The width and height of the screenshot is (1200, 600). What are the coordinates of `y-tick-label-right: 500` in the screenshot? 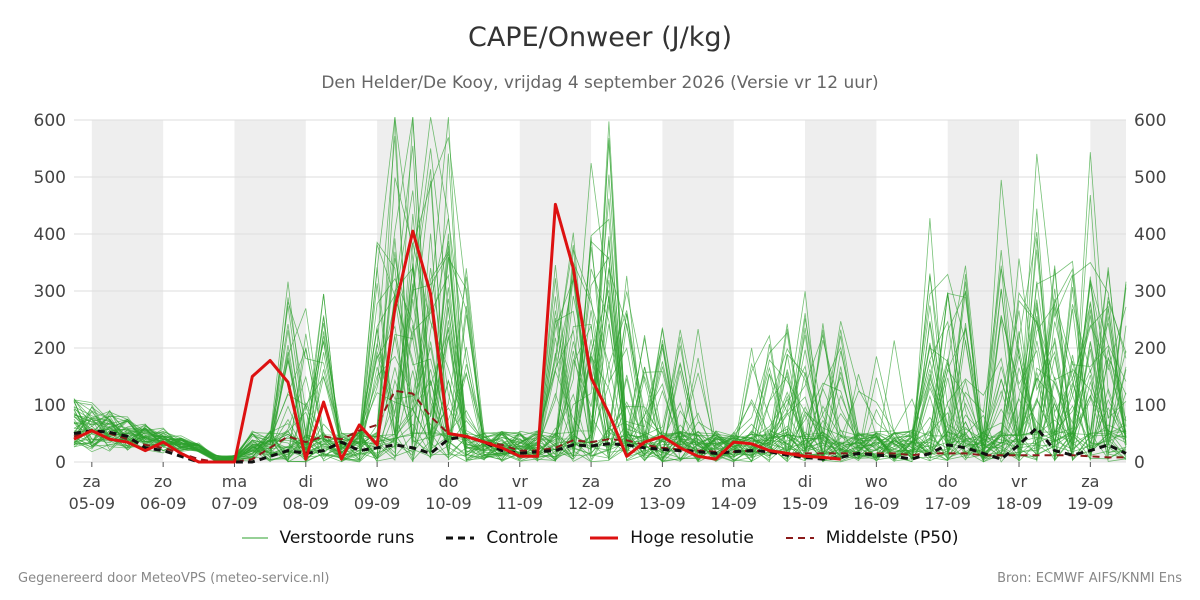 It's located at (1150, 178).